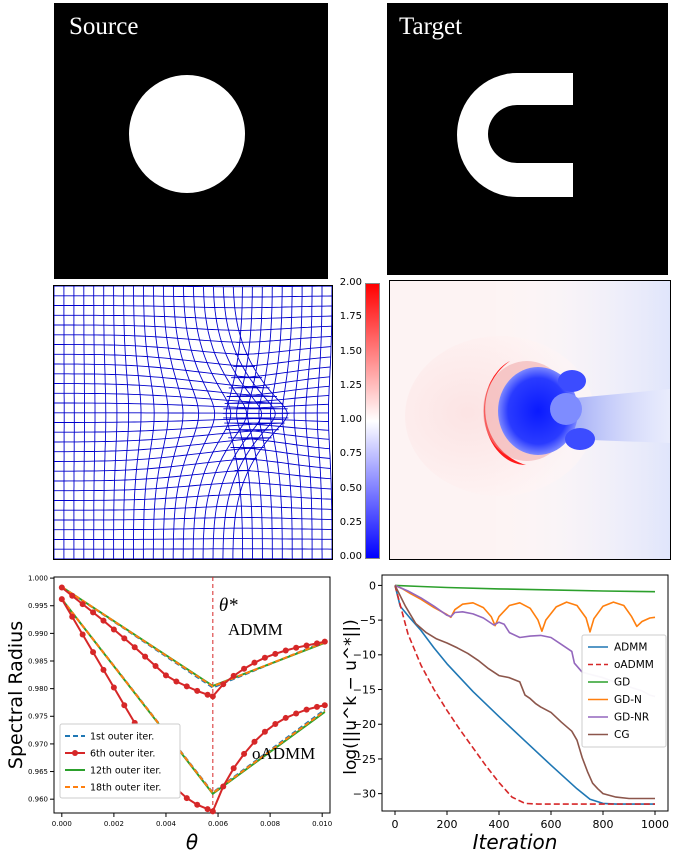 Image resolution: width=676 pixels, height=861 pixels. Describe the element at coordinates (622, 683) in the screenshot. I see `legend-label: GD` at that location.